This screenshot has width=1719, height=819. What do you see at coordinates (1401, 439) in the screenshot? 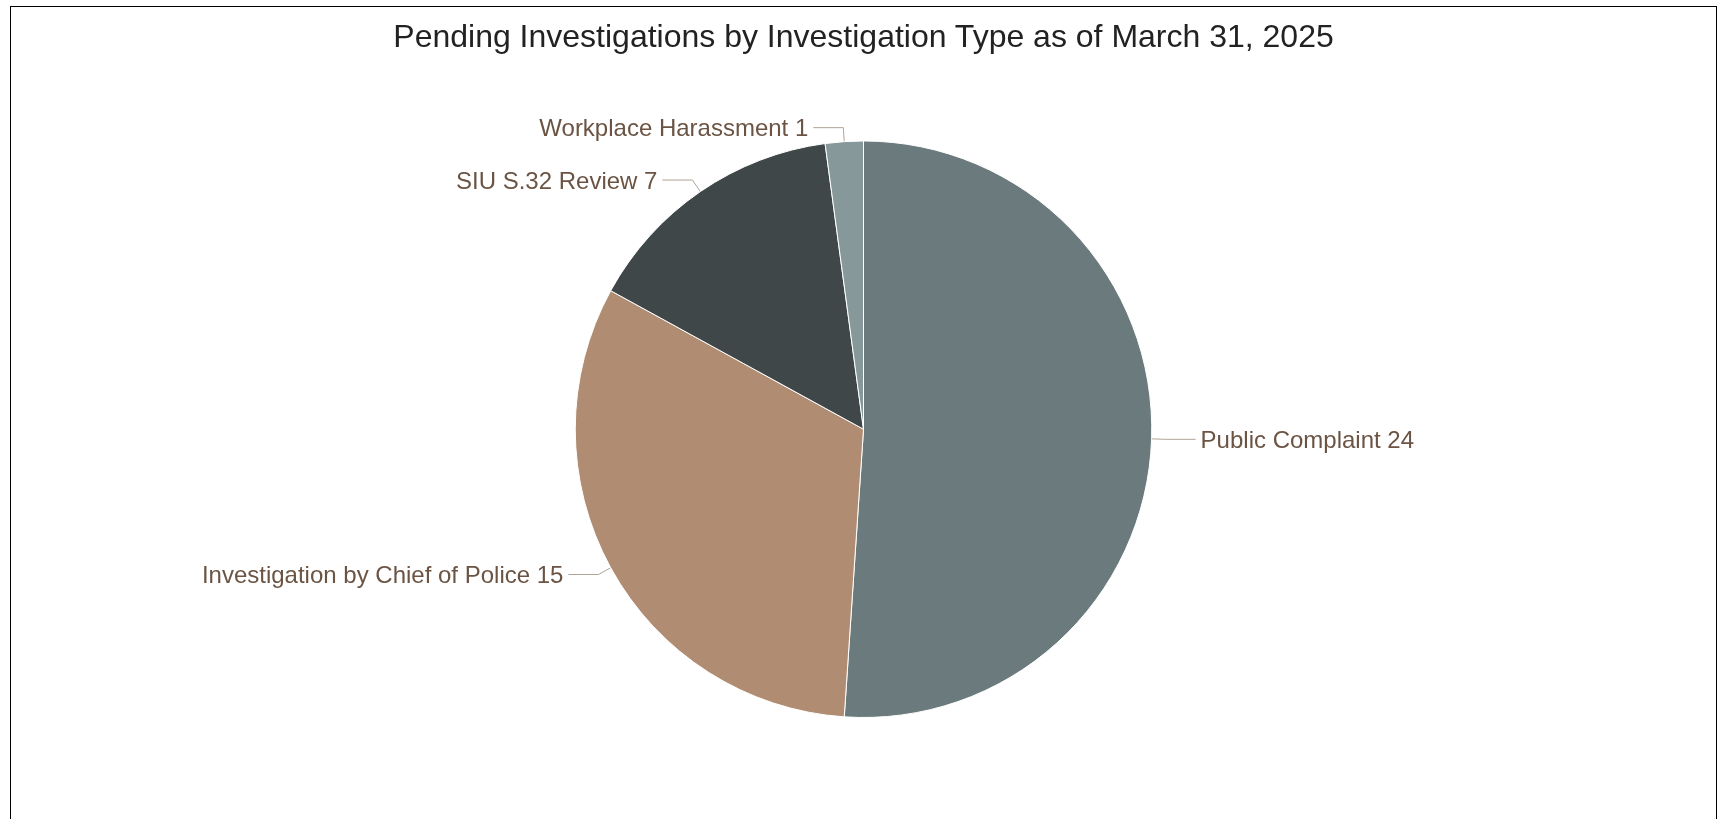
I see `data-label: 24` at bounding box center [1401, 439].